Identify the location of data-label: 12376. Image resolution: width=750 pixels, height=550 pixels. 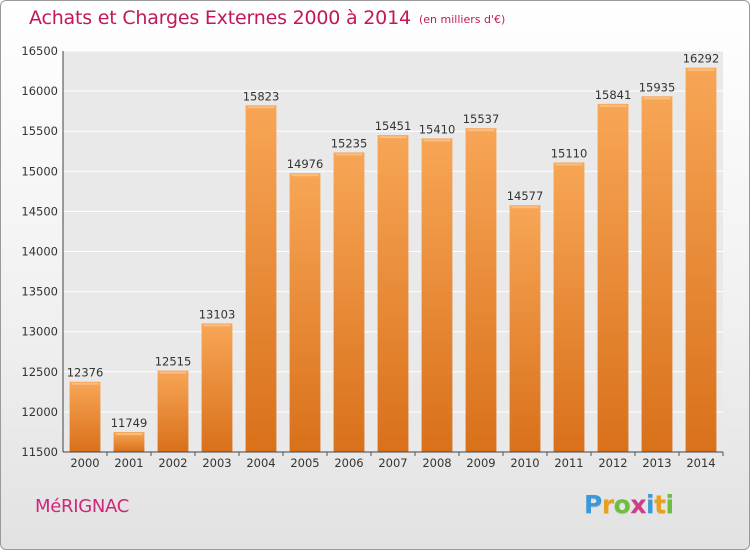
(85, 373).